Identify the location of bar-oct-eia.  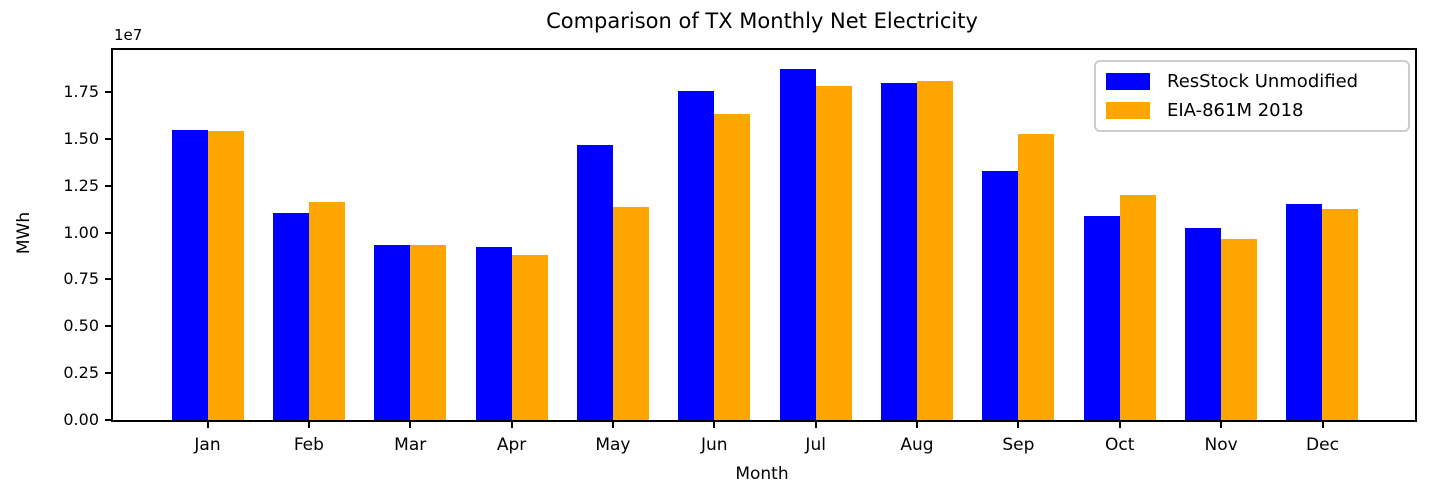
(1137, 307).